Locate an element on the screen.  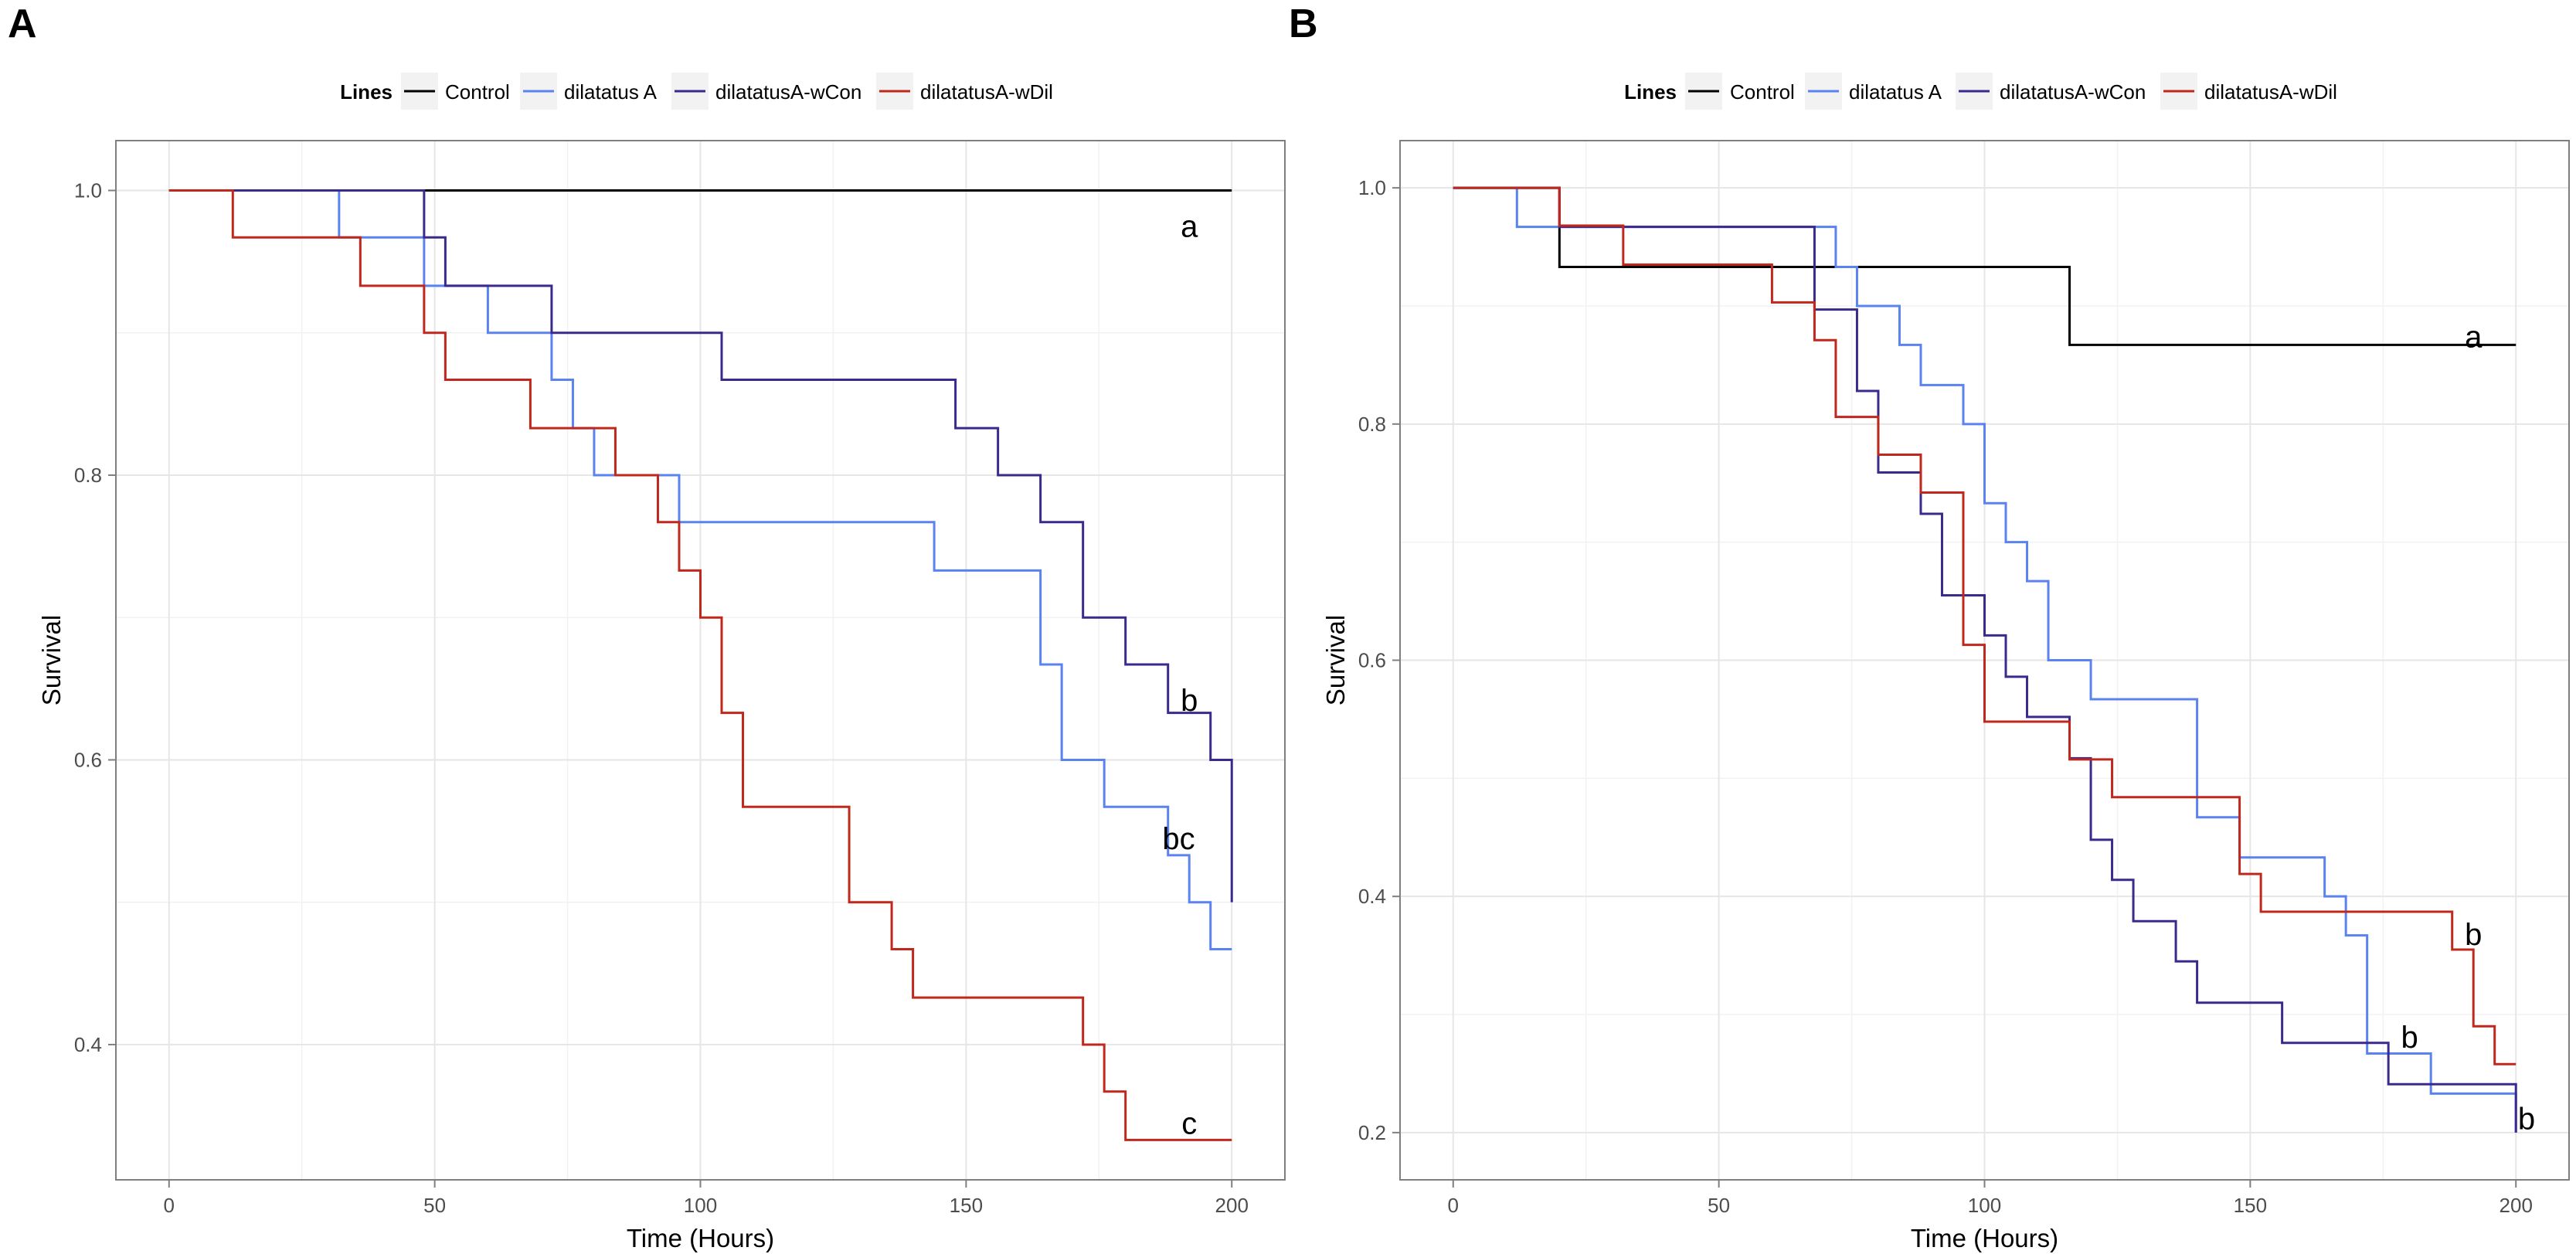
significance-letter: bc is located at coordinates (1178, 839).